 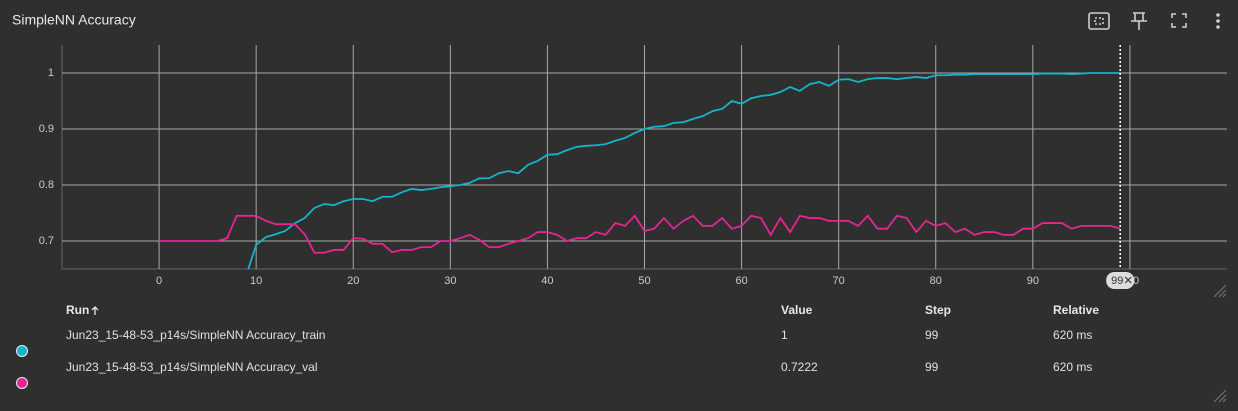 I want to click on y-tick-label: 0.7, so click(x=46, y=241).